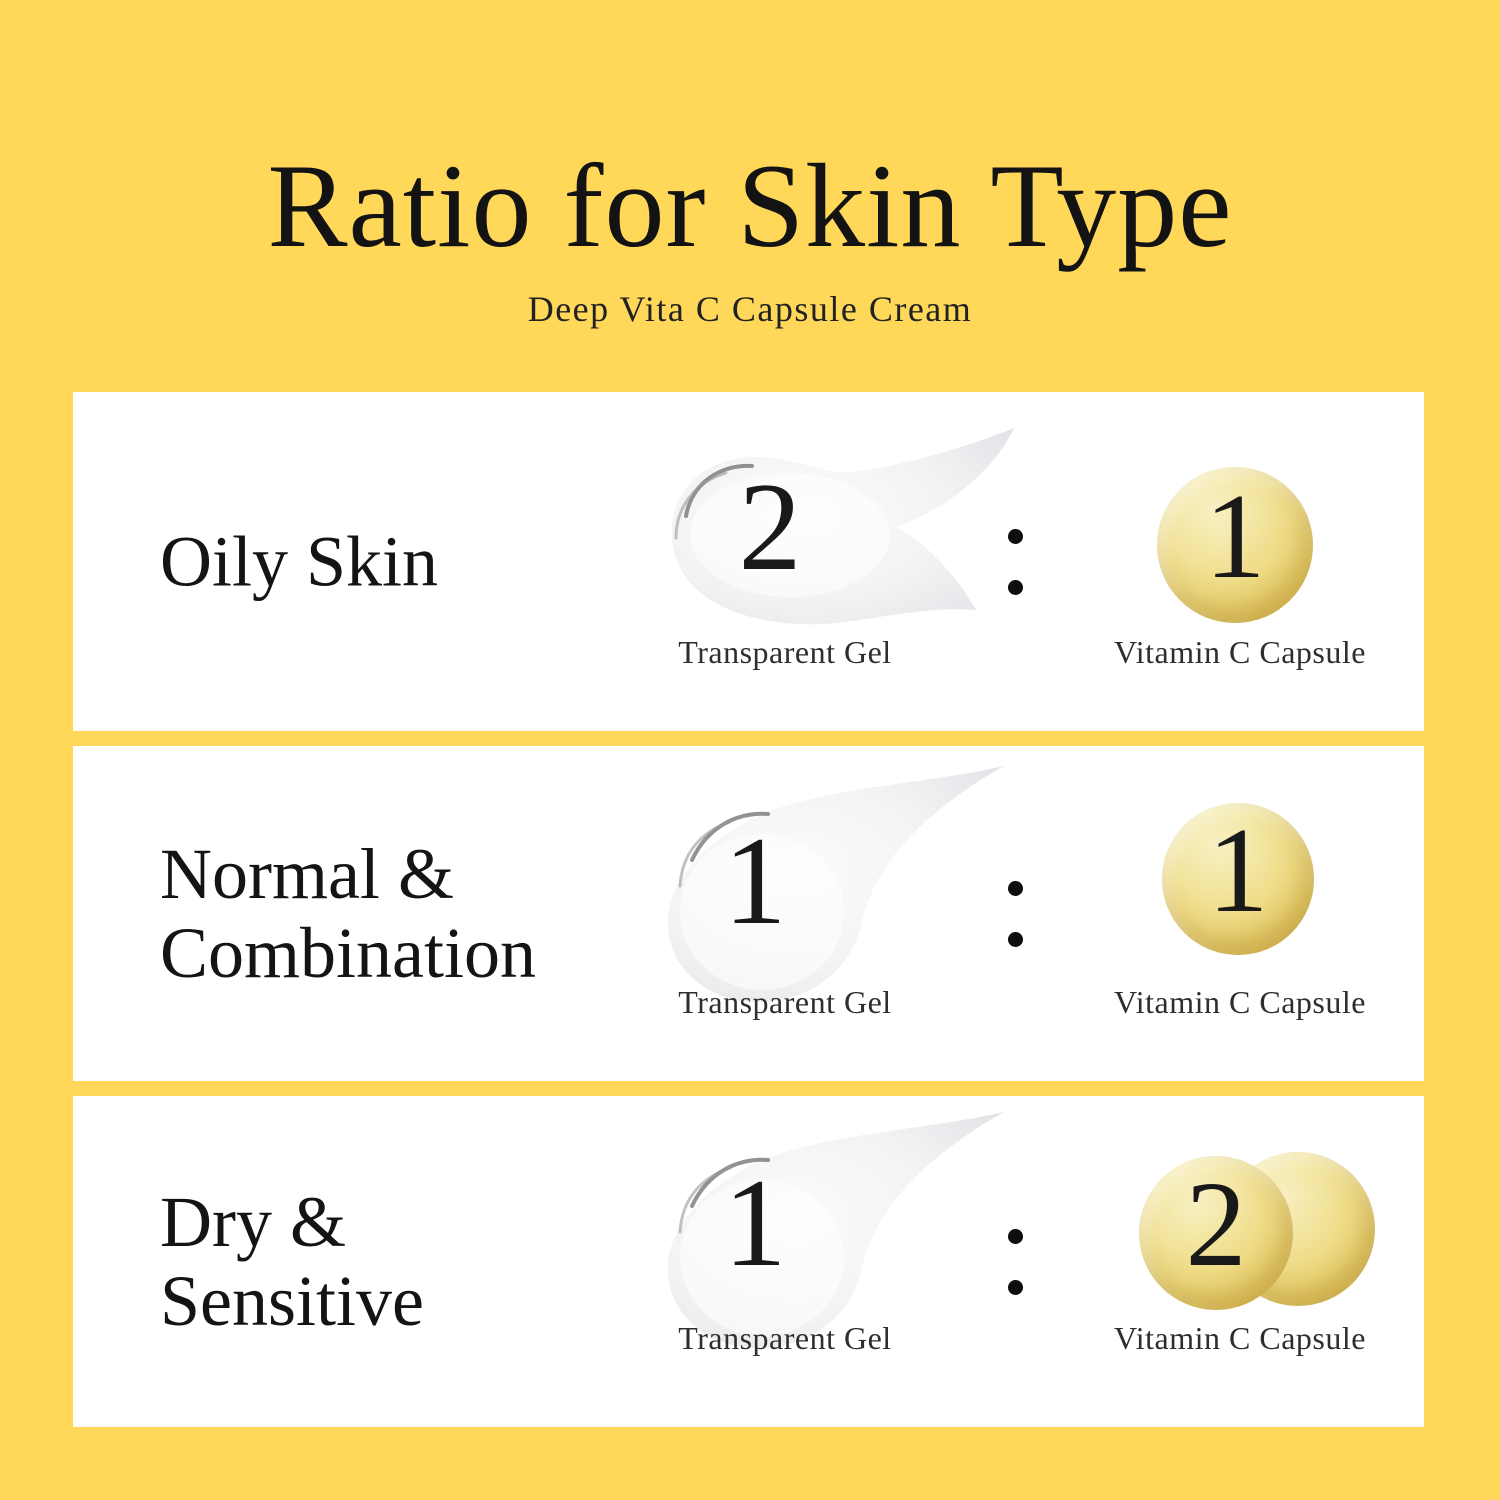 This screenshot has height=1500, width=1500. What do you see at coordinates (348, 952) in the screenshot?
I see `skin-type-line2: Combination` at bounding box center [348, 952].